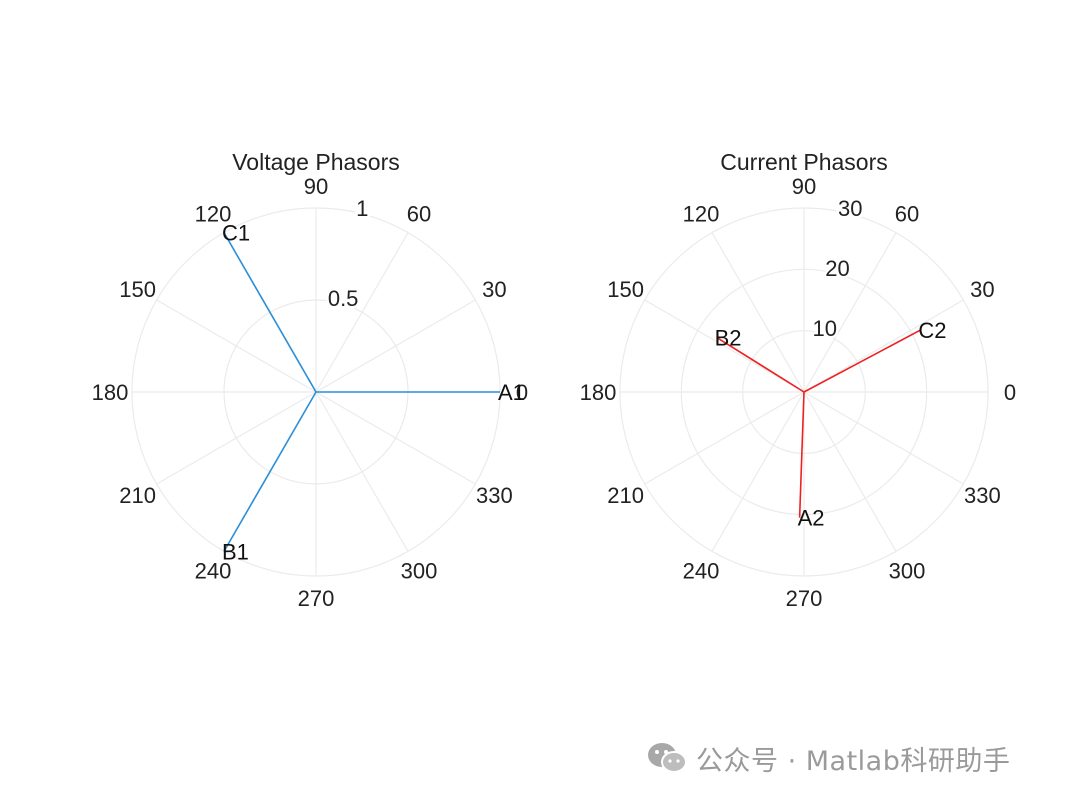  I want to click on phasor-label-a2: A2, so click(811, 518).